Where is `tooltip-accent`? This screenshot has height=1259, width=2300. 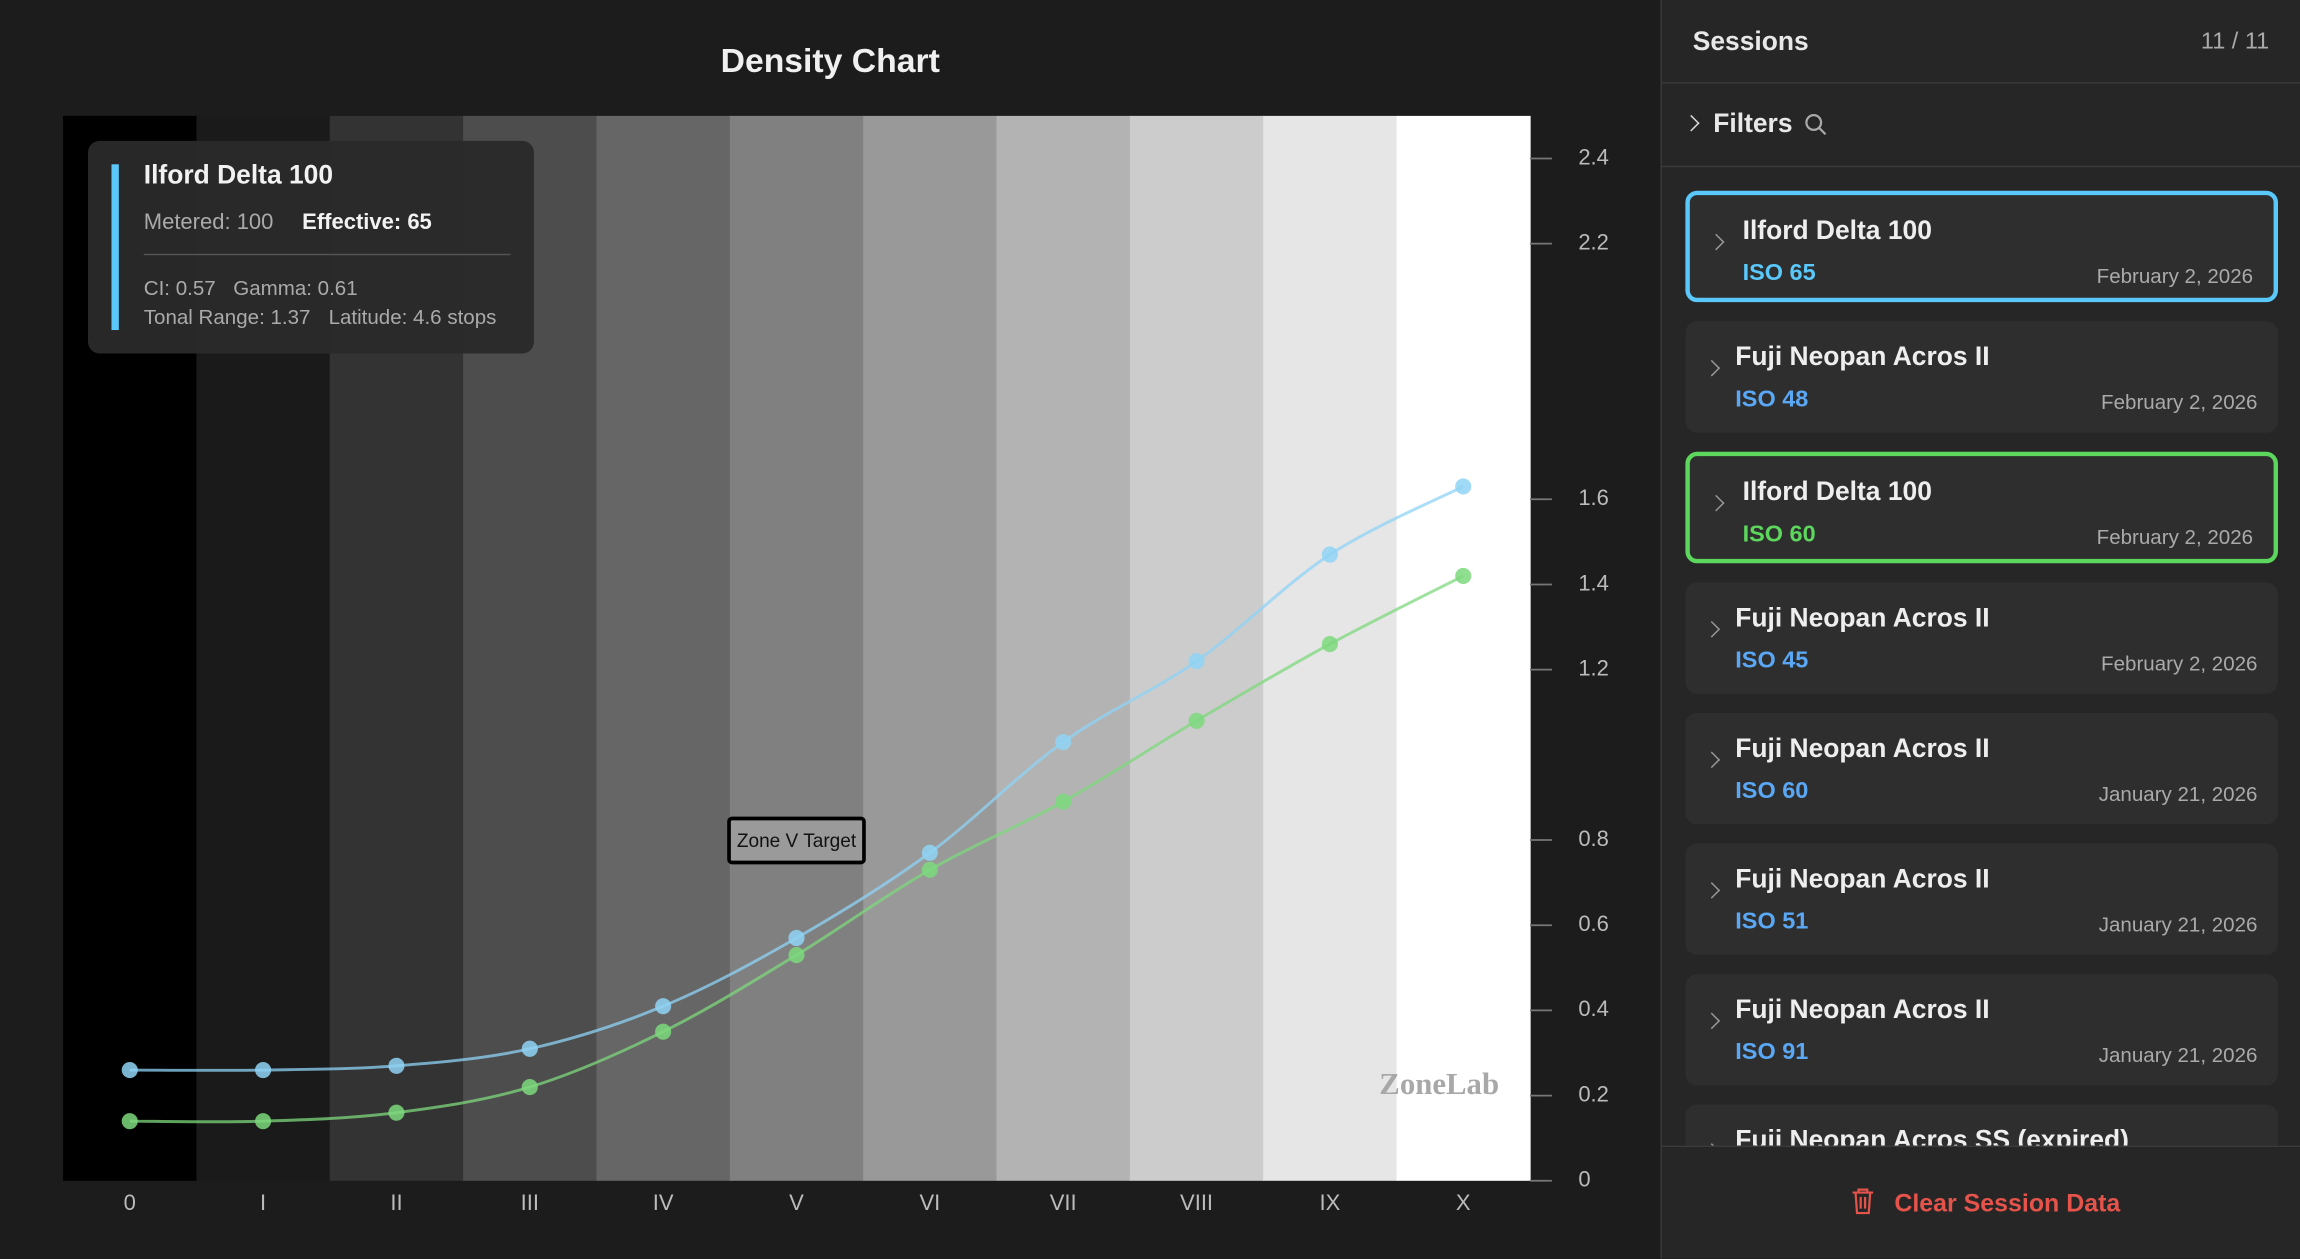
tooltip-accent is located at coordinates (115, 247).